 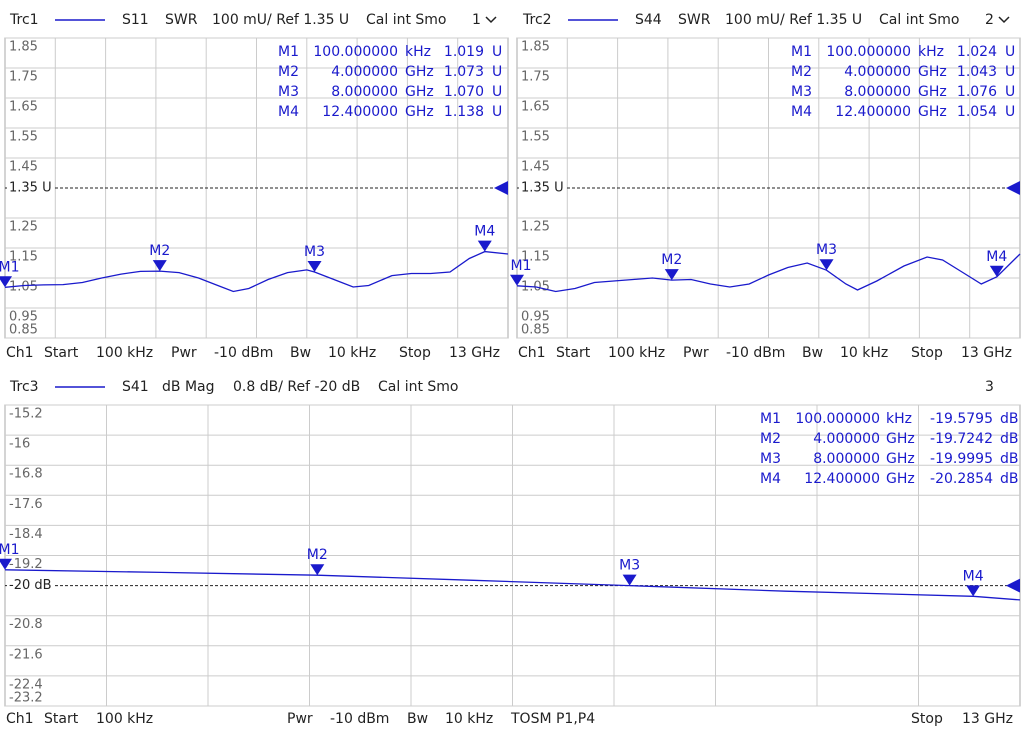 I want to click on footer-item: 100 kHz, so click(x=124, y=719).